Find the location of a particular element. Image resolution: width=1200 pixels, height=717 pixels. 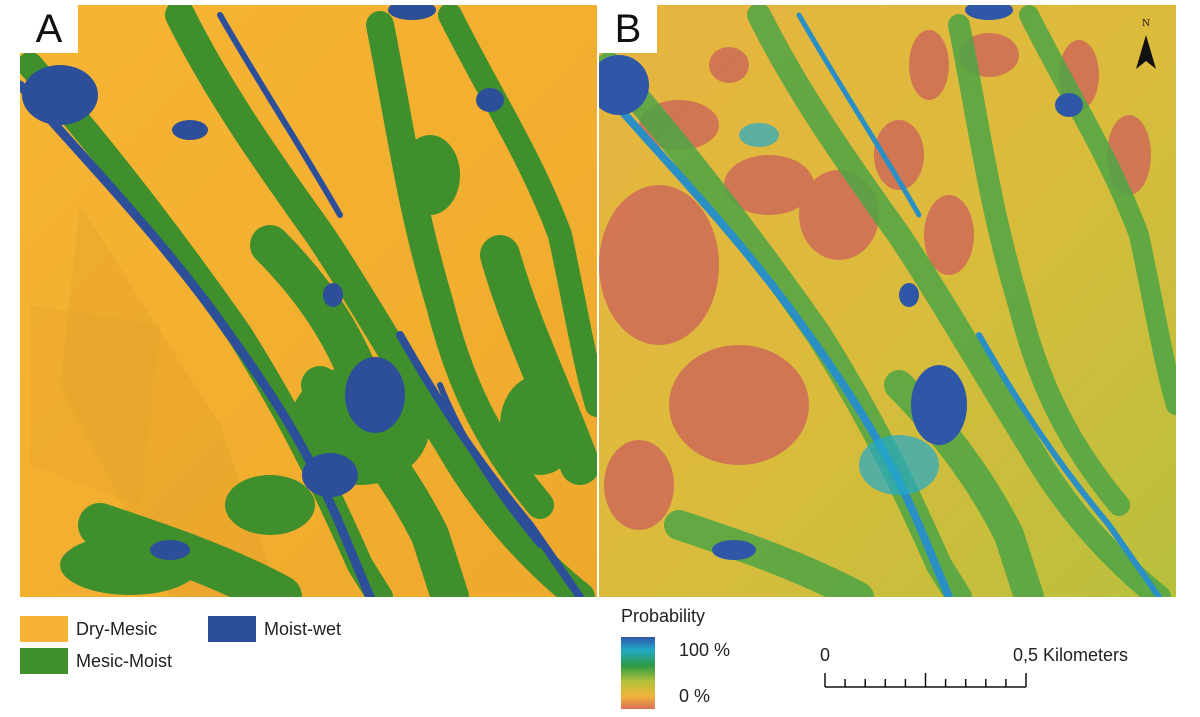

legend-label-dry-mesic: Dry-Mesic is located at coordinates (116, 629).